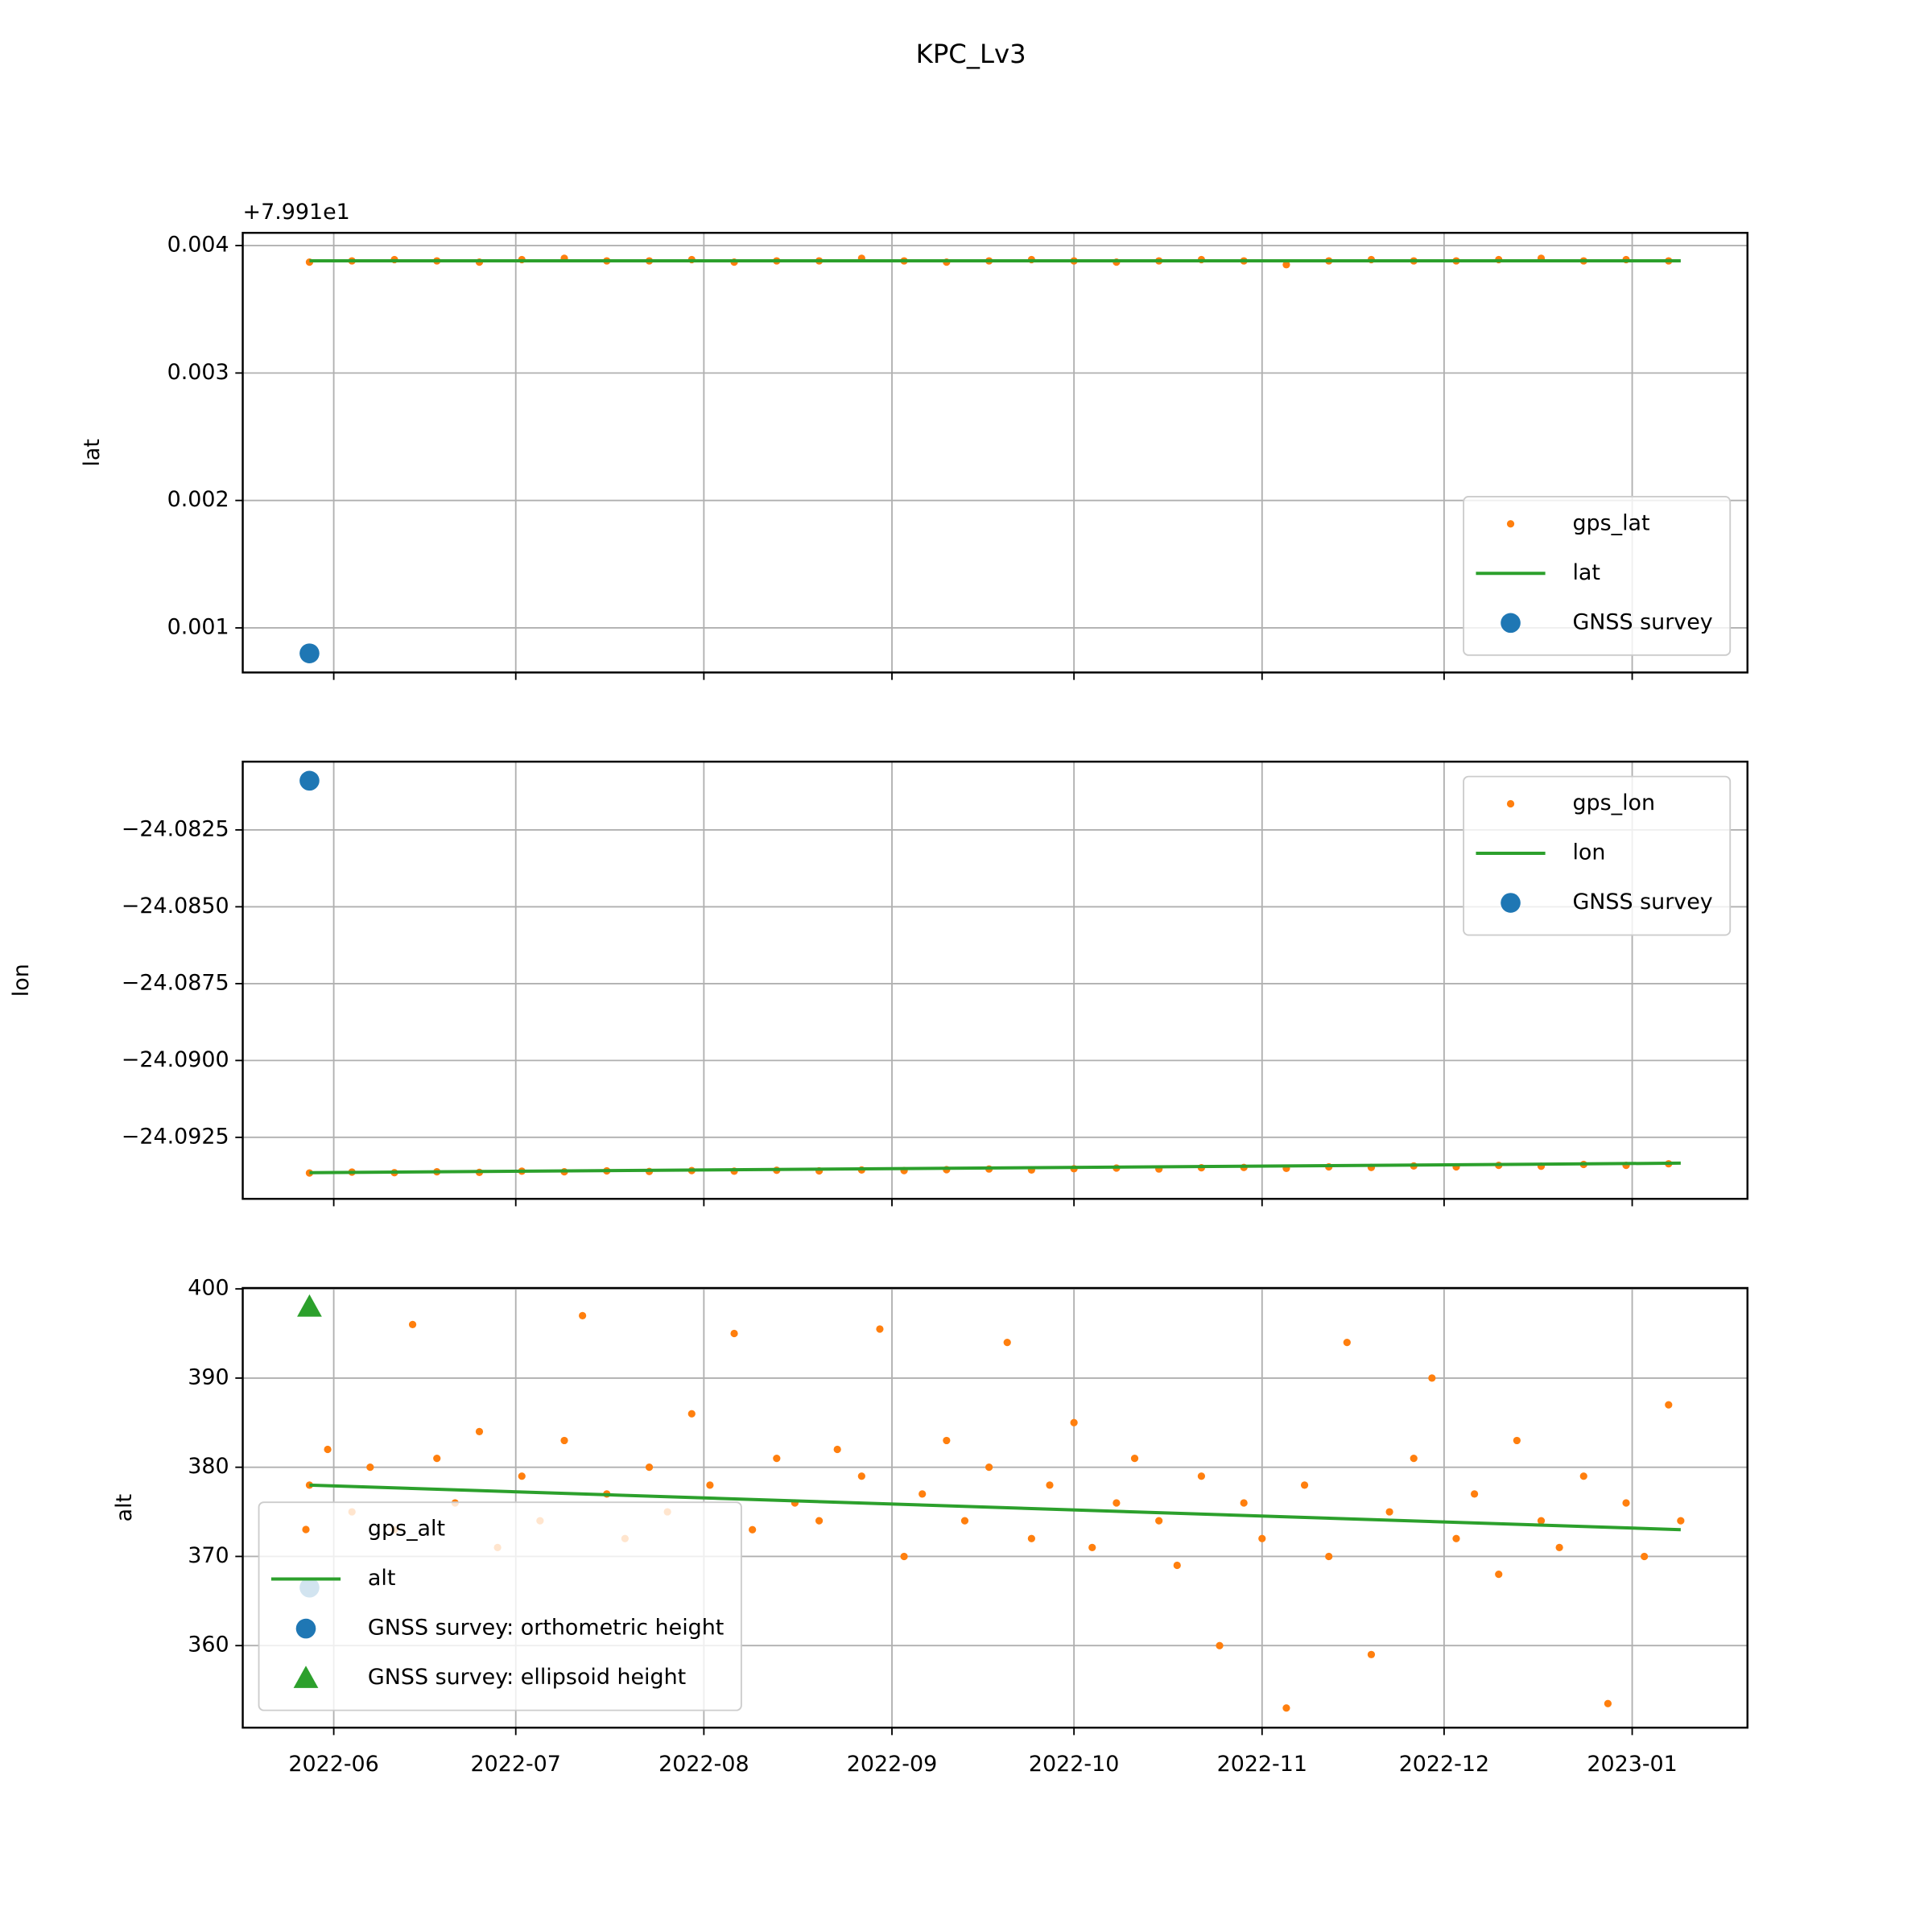  What do you see at coordinates (1588, 852) in the screenshot?
I see `legend-label: lon` at bounding box center [1588, 852].